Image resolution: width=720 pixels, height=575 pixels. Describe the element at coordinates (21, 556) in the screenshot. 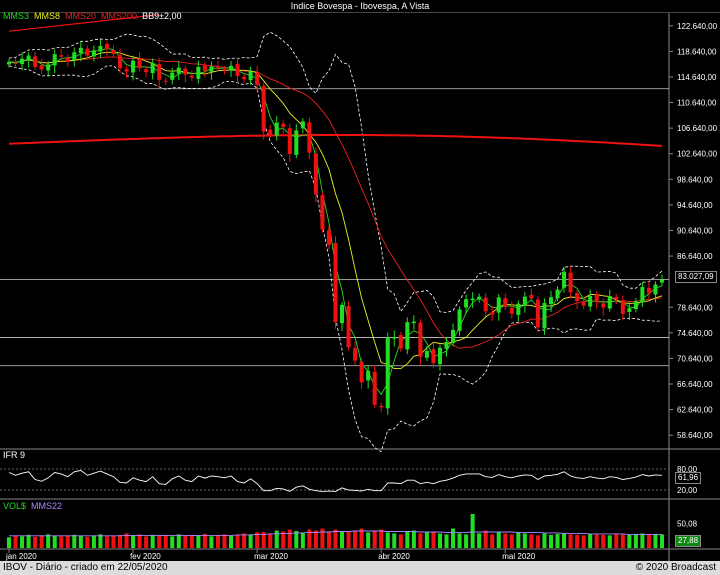

I see `date-label: jan 2020` at that location.